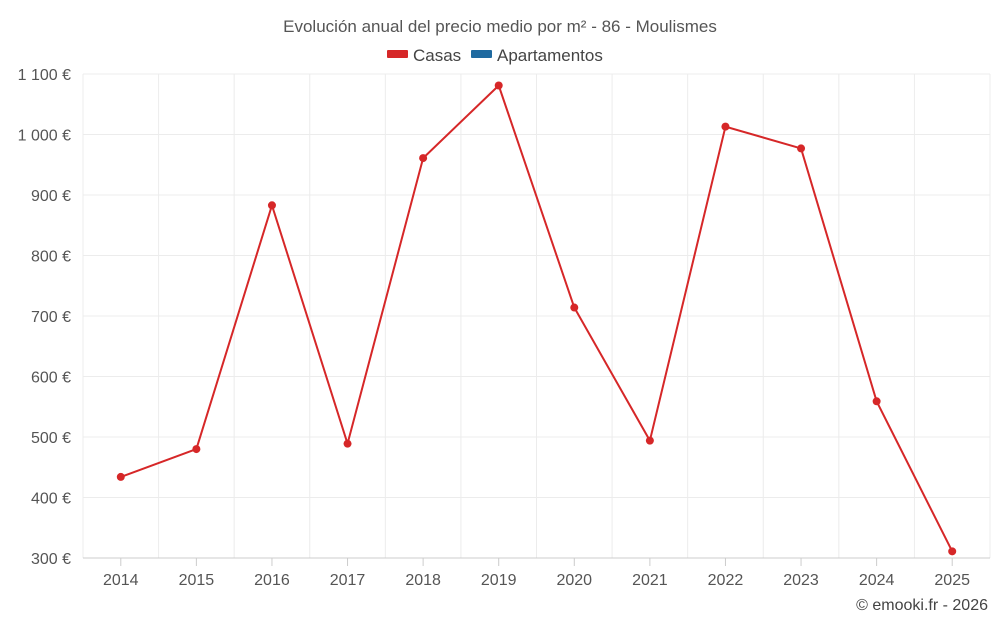  Describe the element at coordinates (397, 54) in the screenshot. I see `legend-swatch-casas` at that location.